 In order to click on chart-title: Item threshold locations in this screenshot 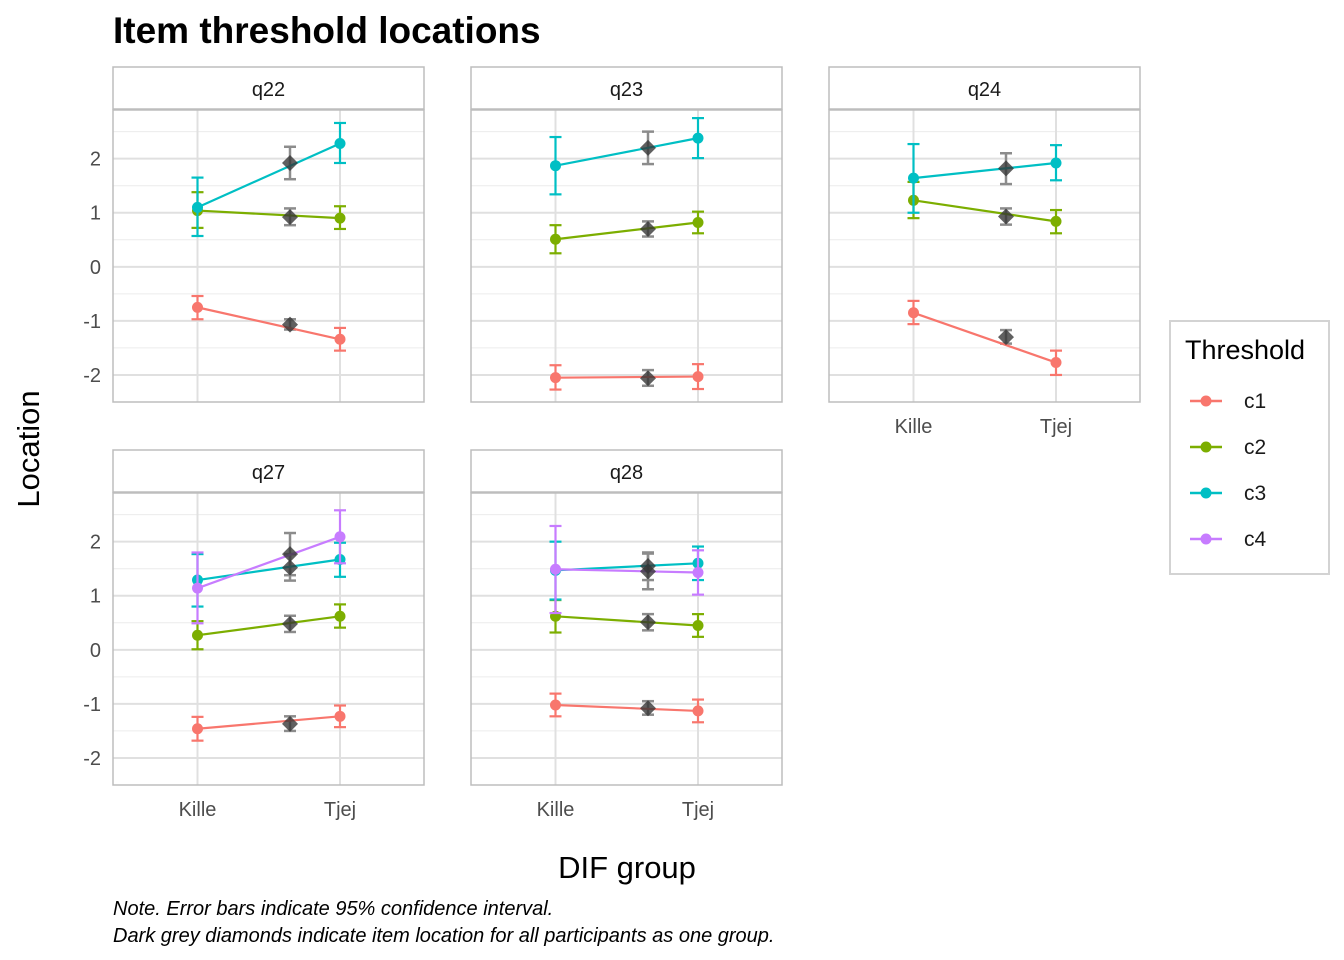, I will do `click(327, 30)`.